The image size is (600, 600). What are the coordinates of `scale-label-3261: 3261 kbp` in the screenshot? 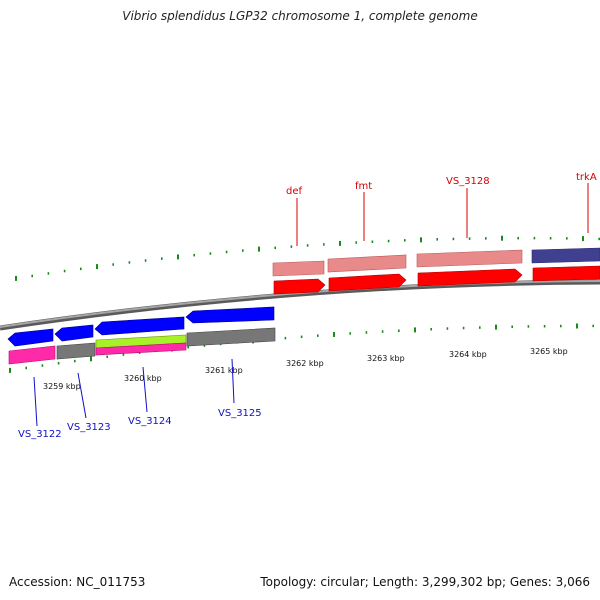 It's located at (224, 370).